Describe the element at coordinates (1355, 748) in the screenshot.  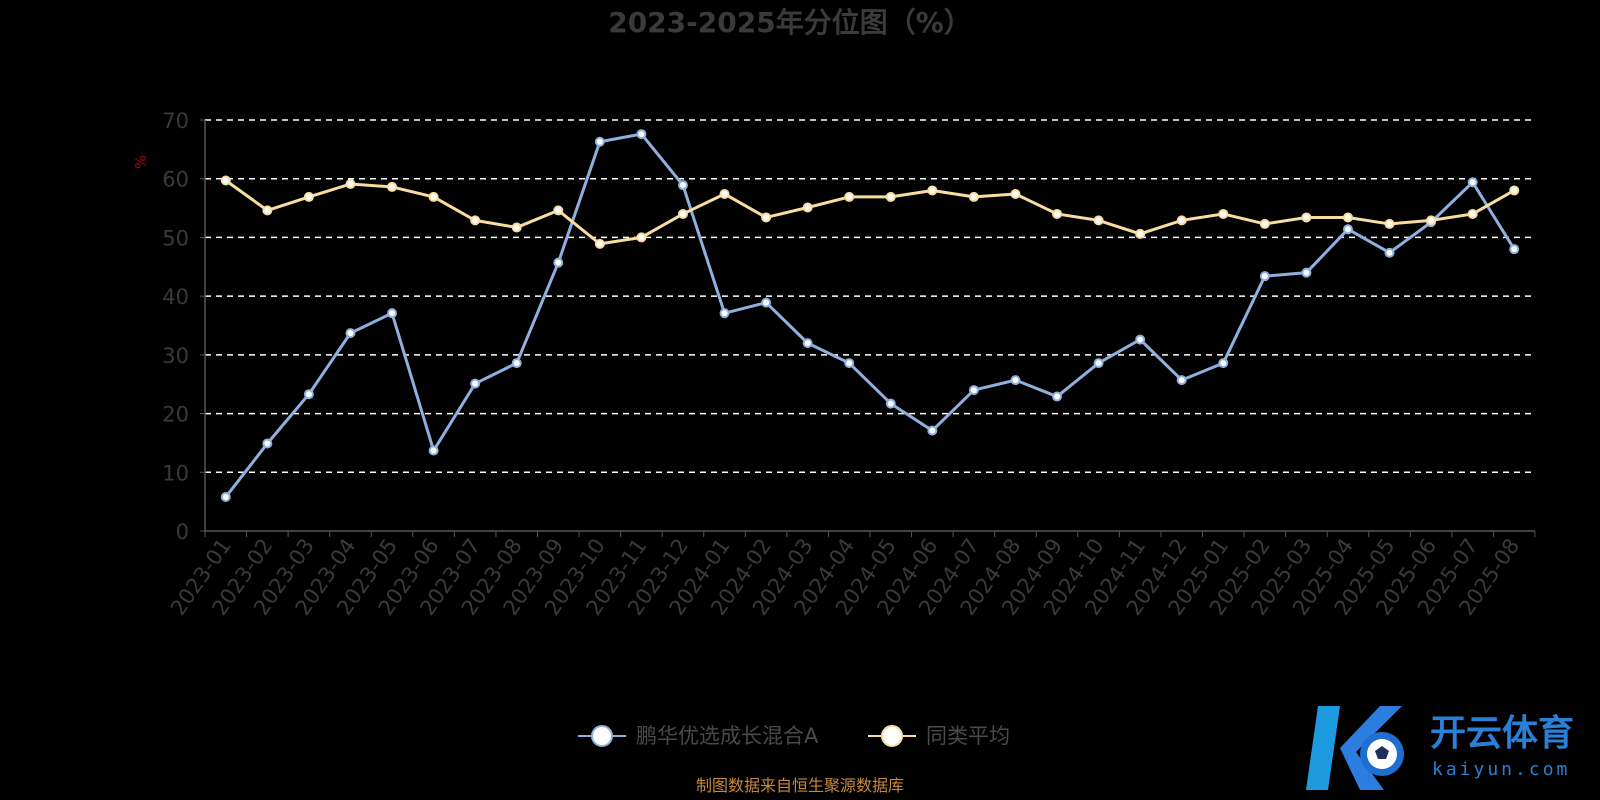
I see `watermark-logo-icon` at that location.